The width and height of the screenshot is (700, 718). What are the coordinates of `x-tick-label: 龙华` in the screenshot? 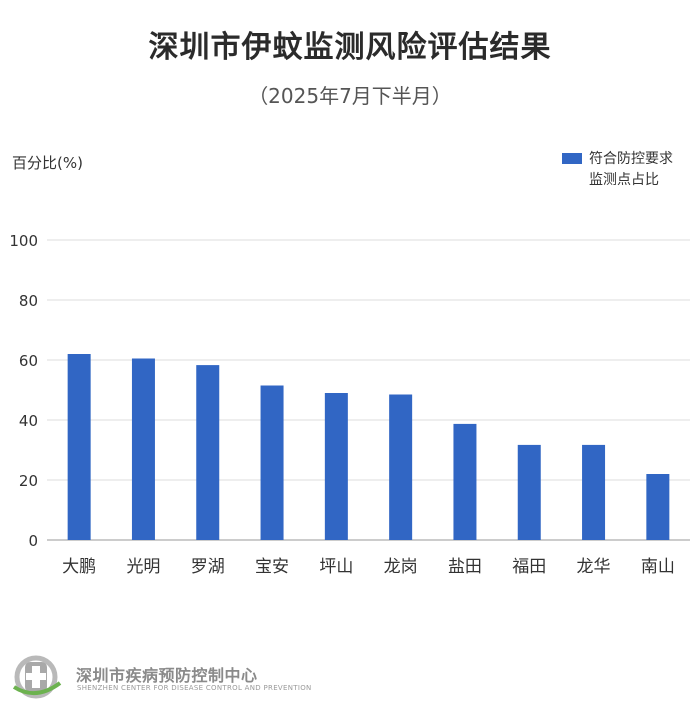 It's located at (594, 567).